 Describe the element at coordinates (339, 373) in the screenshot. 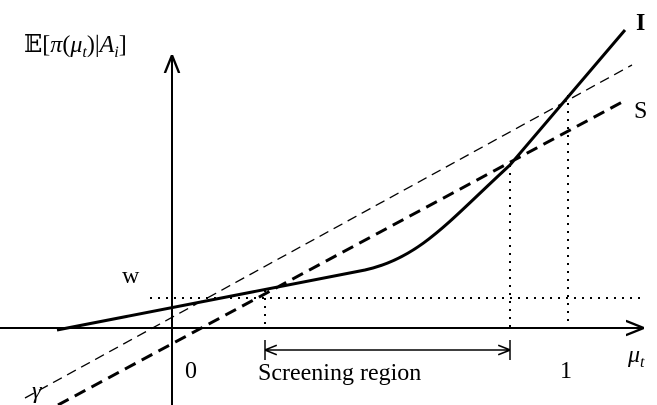

I see `region-label: Screening region` at that location.